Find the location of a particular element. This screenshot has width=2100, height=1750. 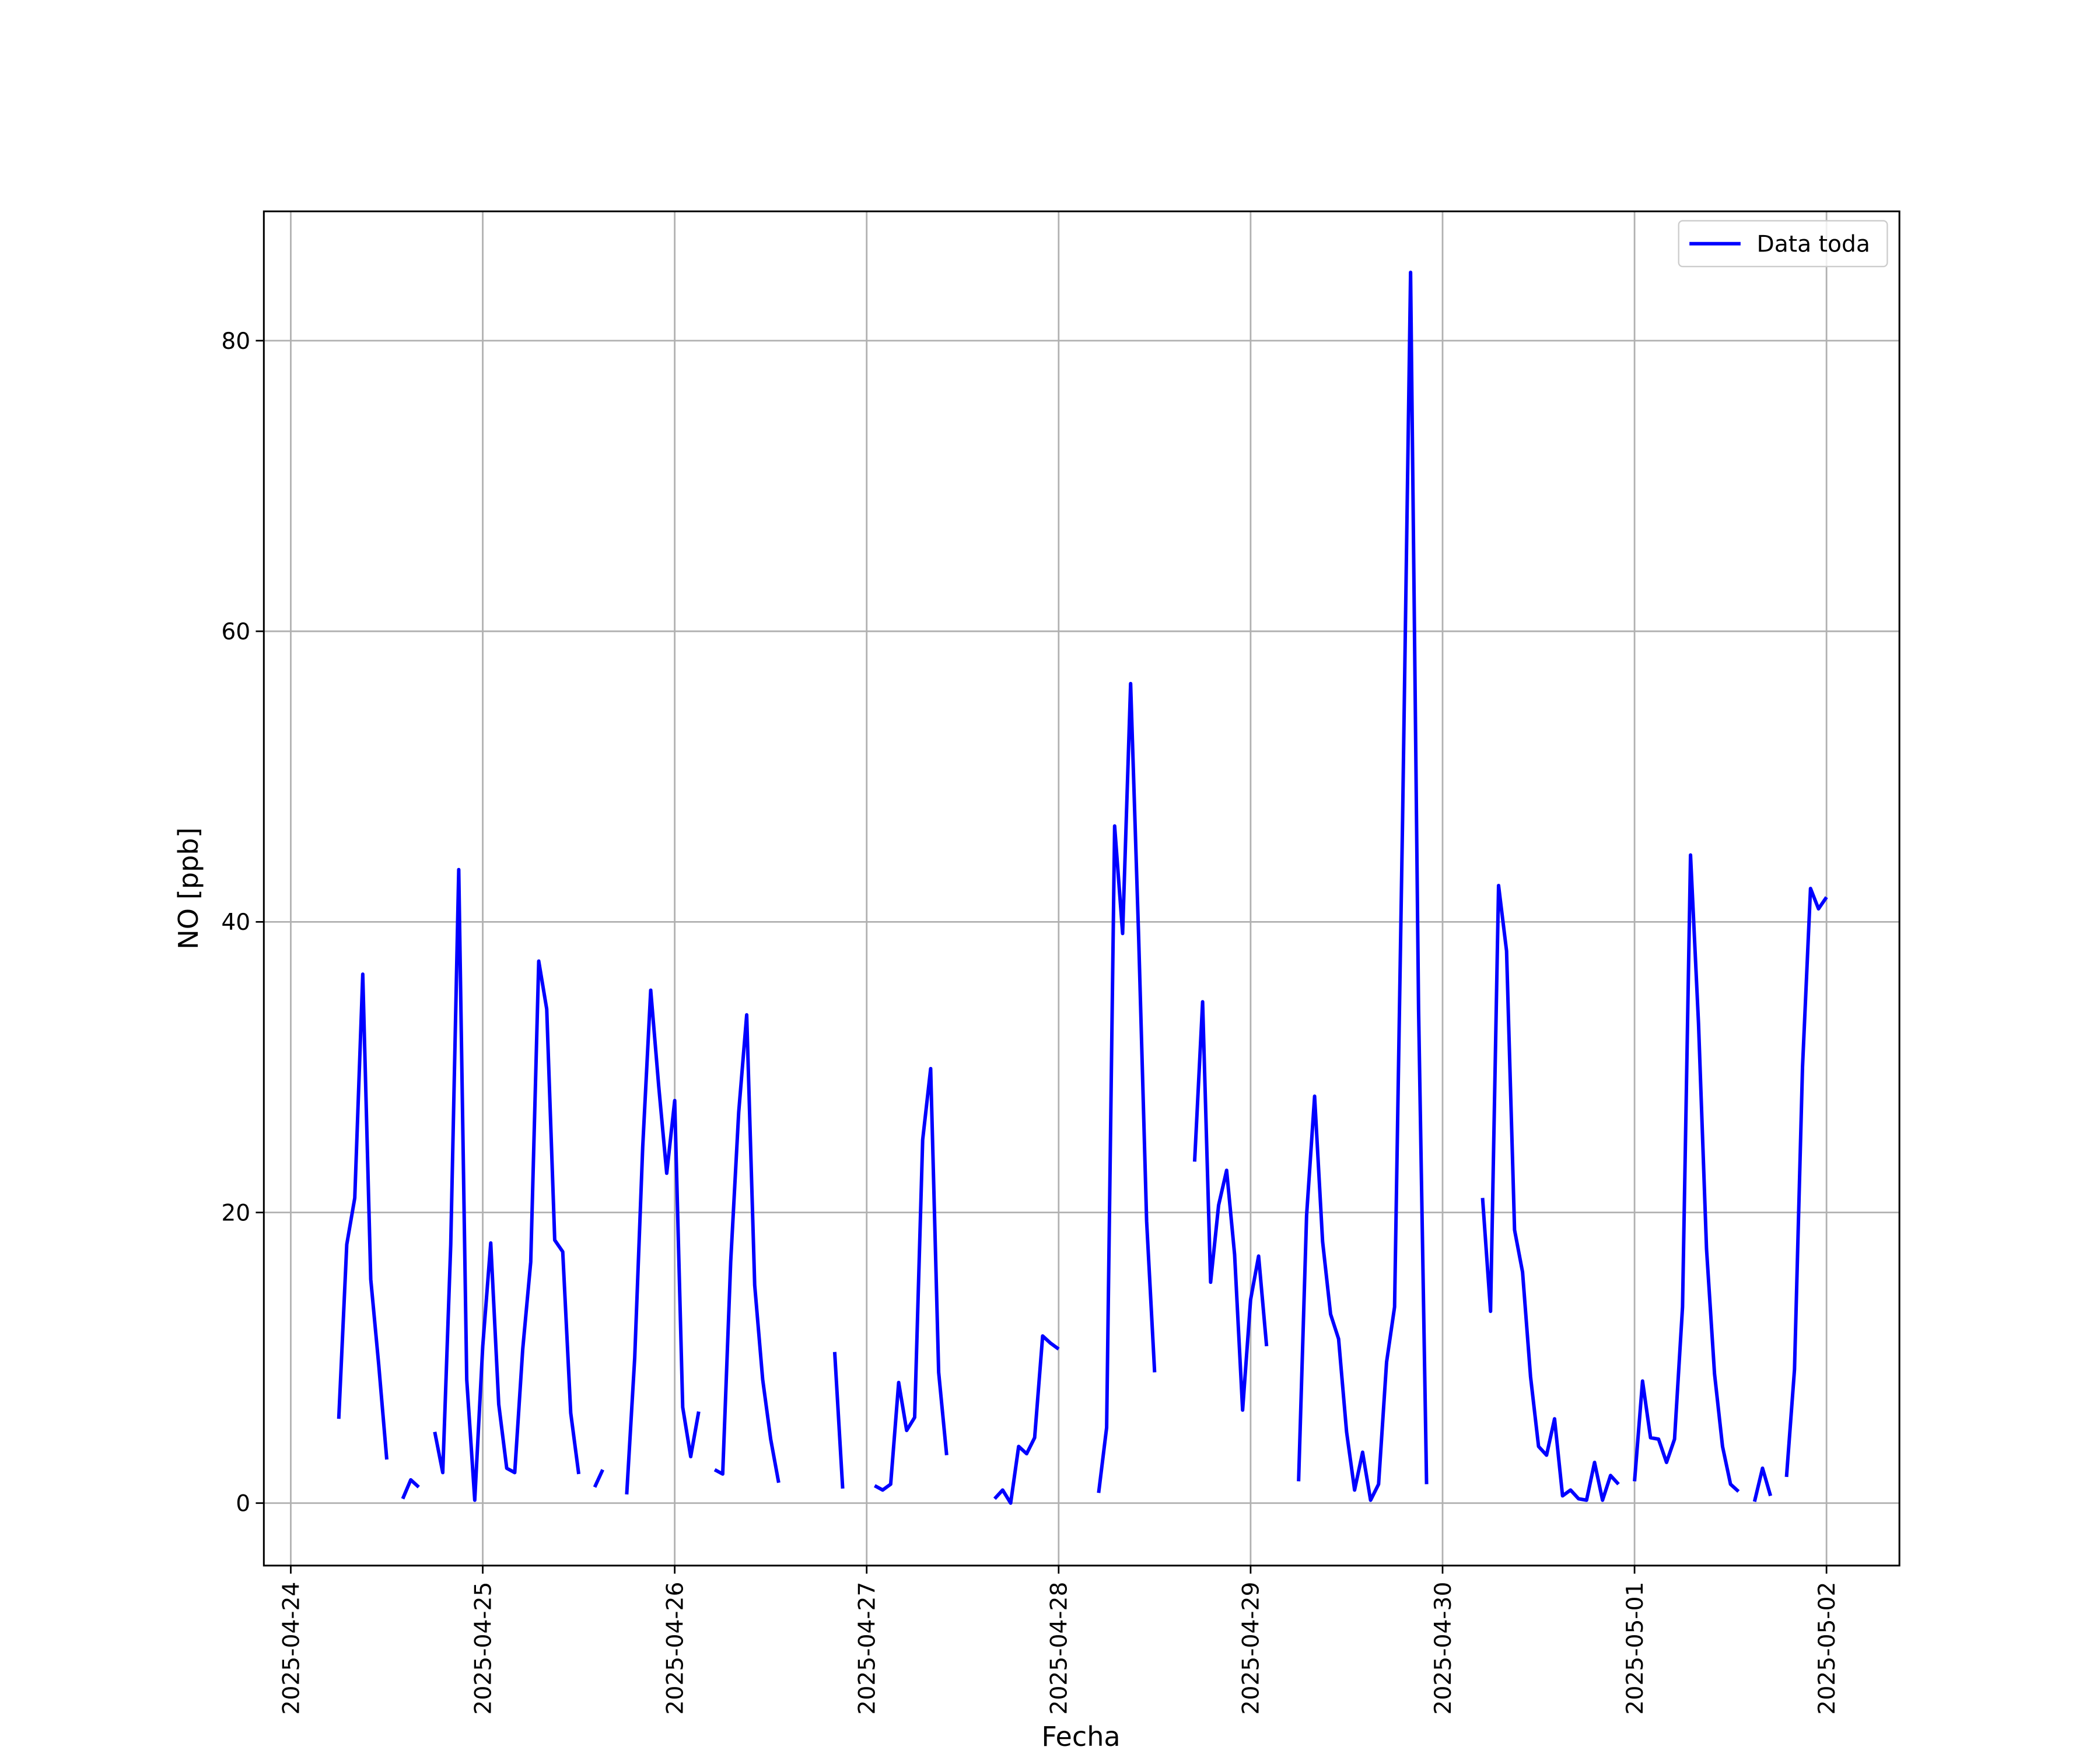

y-tick-label: 60 is located at coordinates (235, 632).